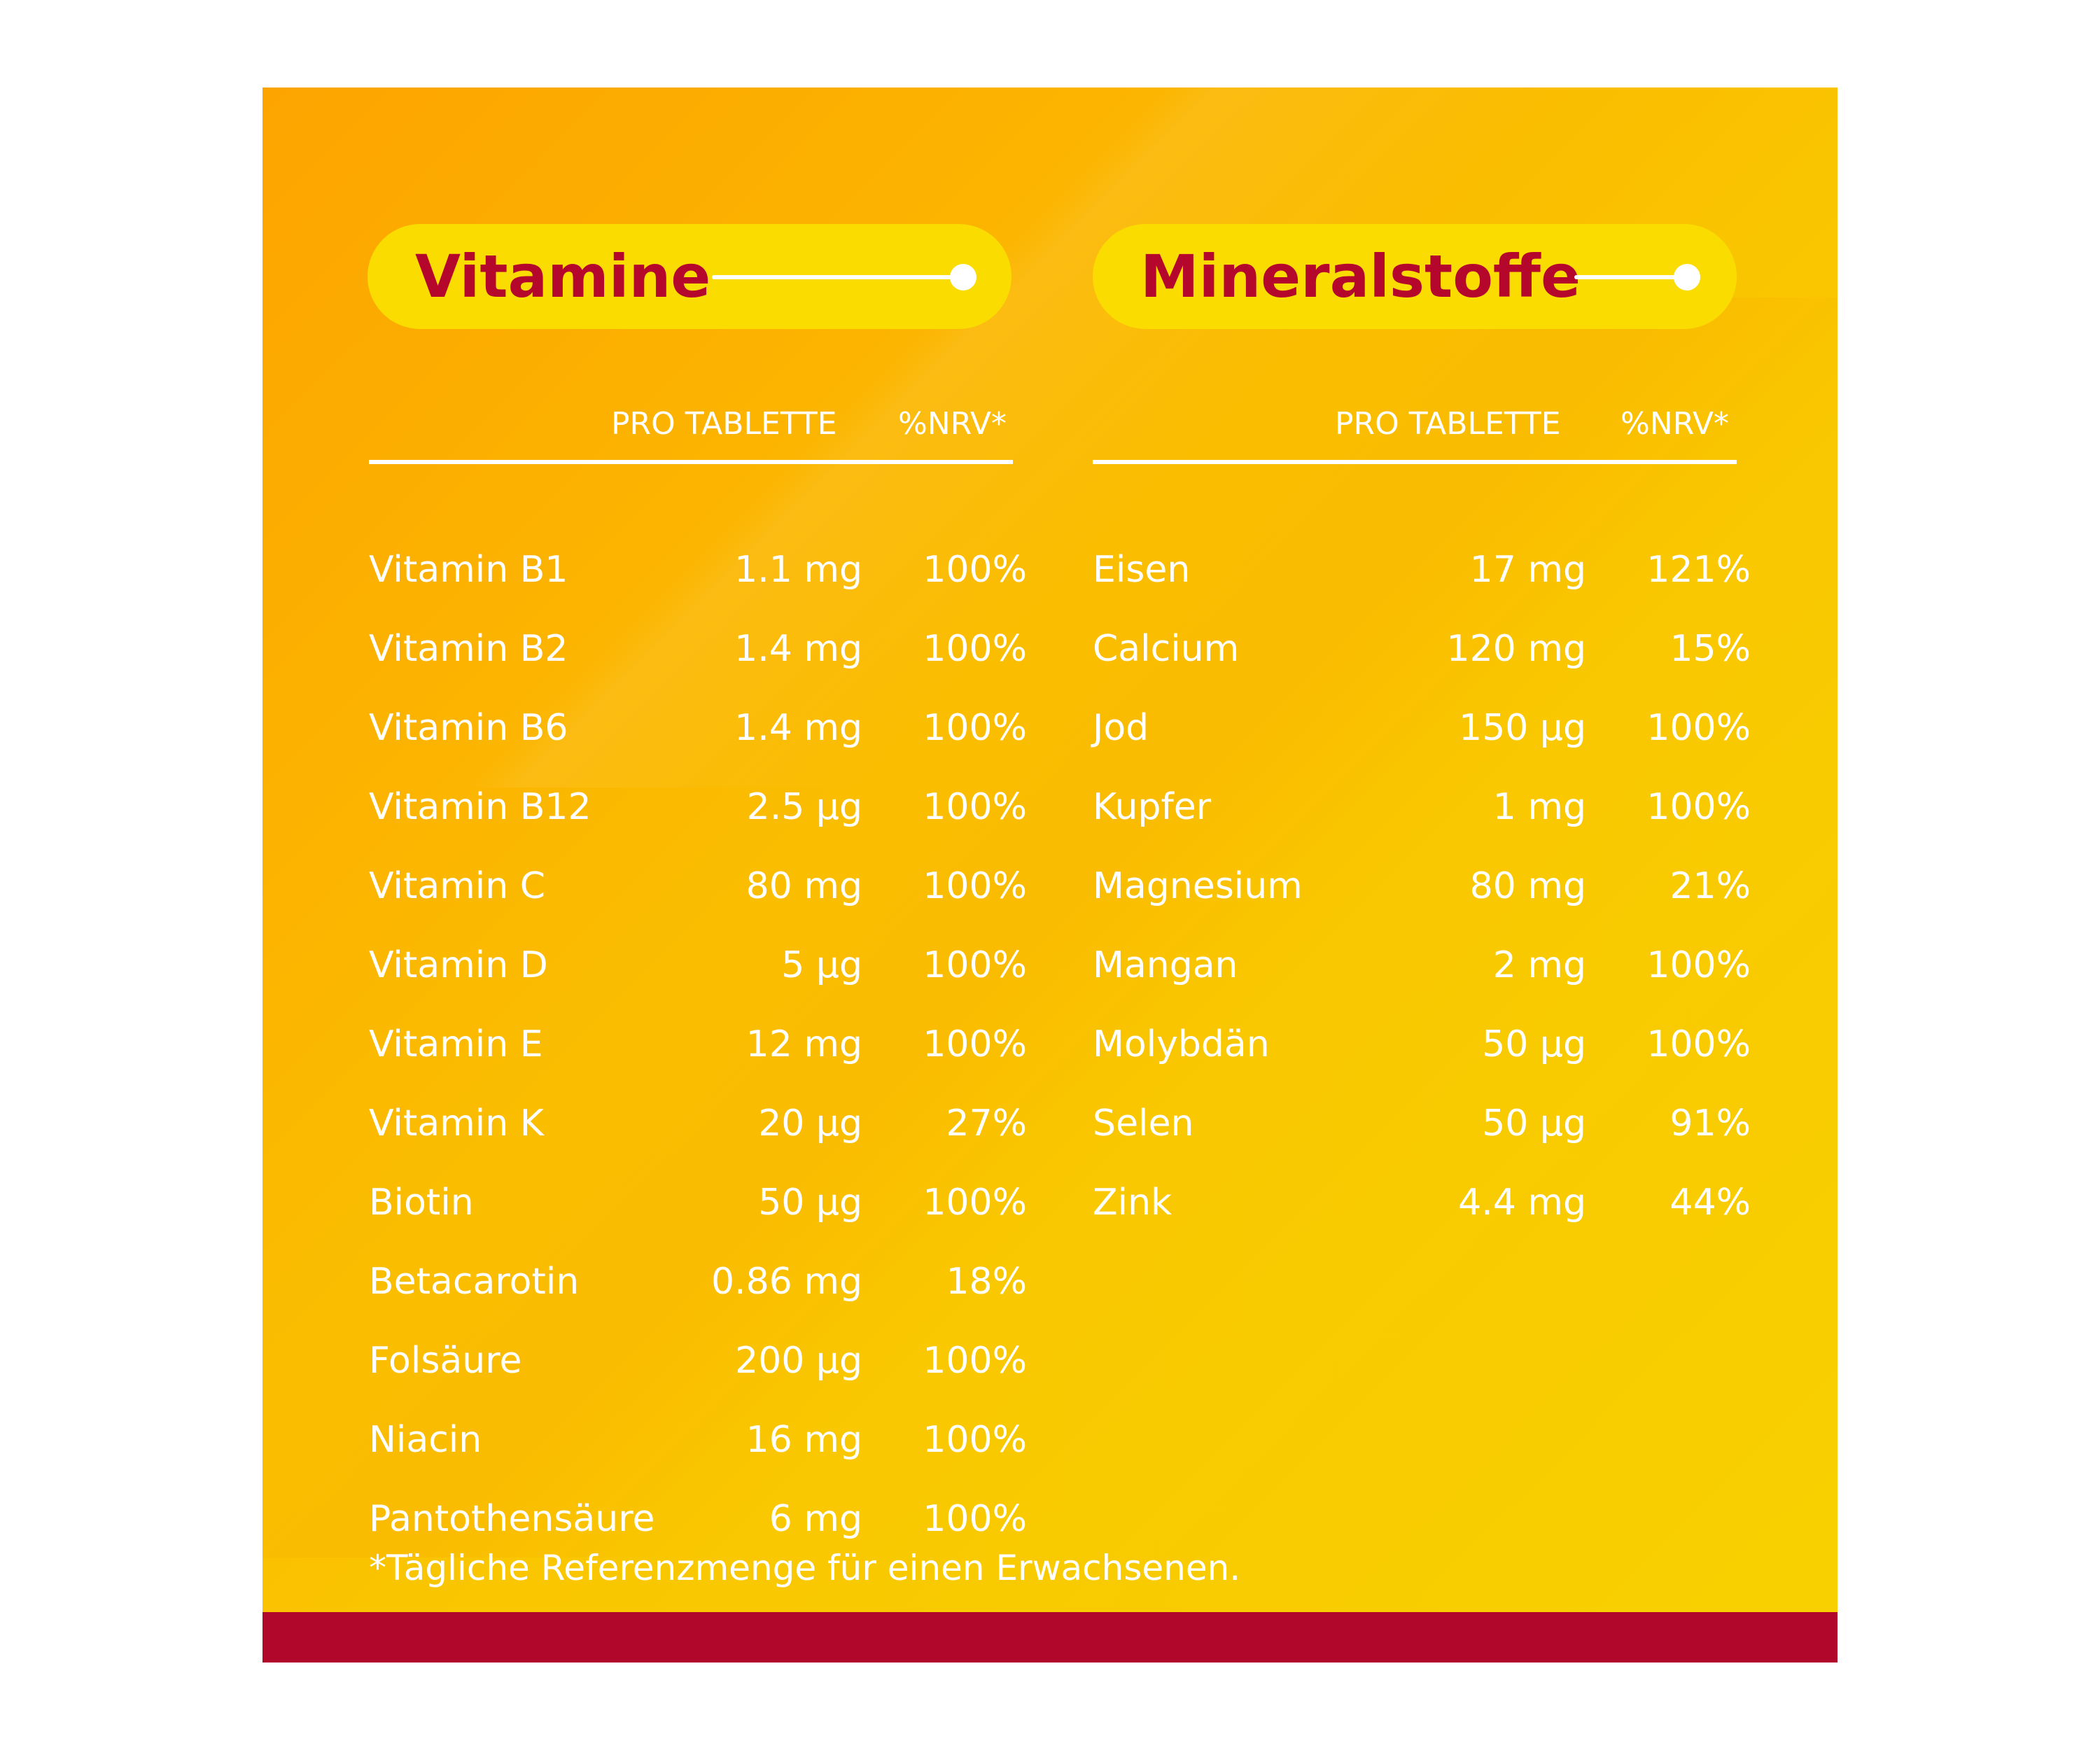  I want to click on bottom-bar, so click(1049, 1637).